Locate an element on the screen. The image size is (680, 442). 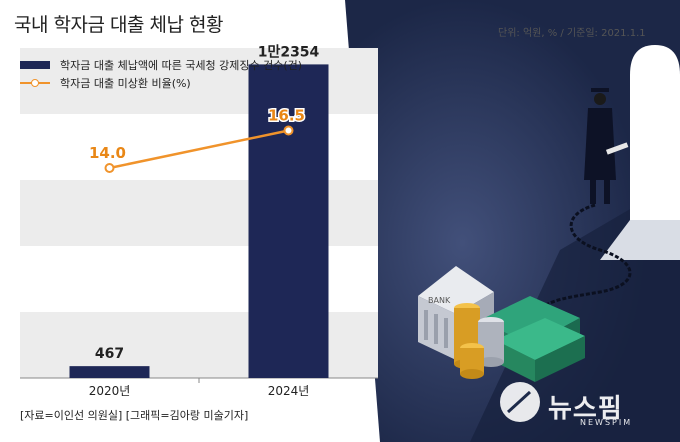
legend-item-bar: 학자금 대출 체납액에 따른 국세청 강제징수 건수(건) is located at coordinates (161, 65).